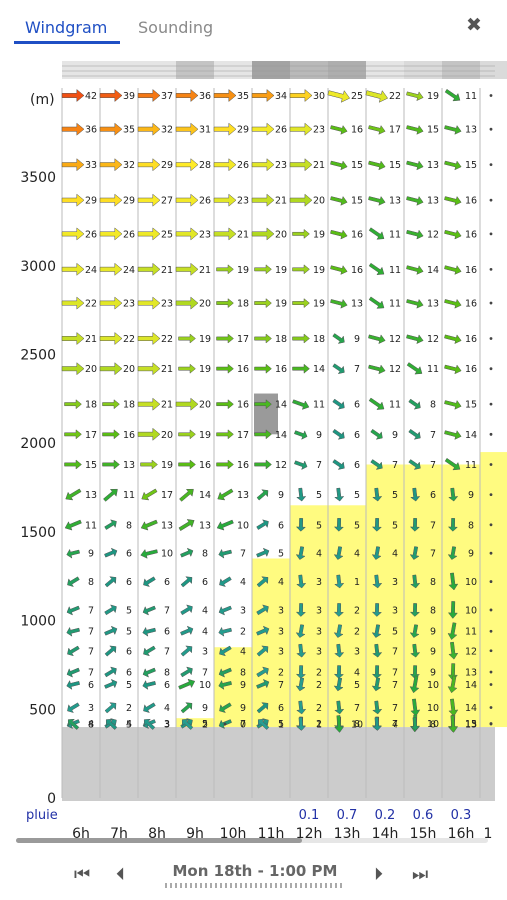  What do you see at coordinates (82, 874) in the screenshot?
I see `skip-first-icon: ⏮` at bounding box center [82, 874].